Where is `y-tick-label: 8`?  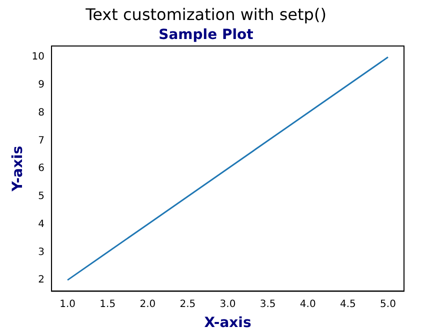 y-tick-label: 8 is located at coordinates (41, 112).